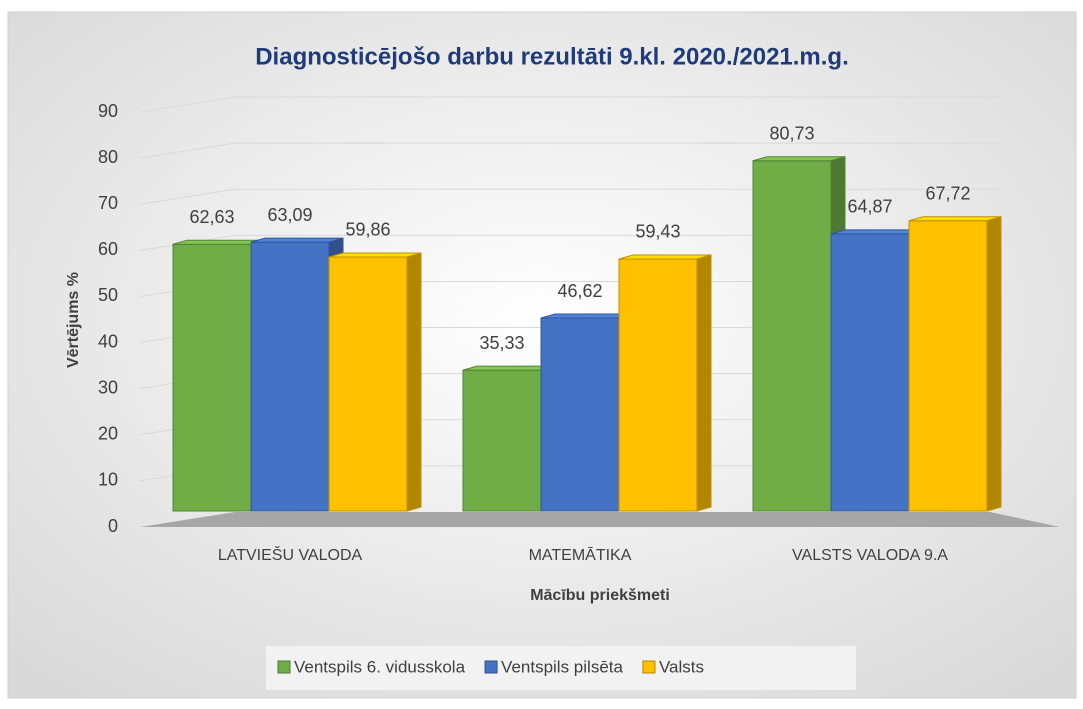 The width and height of the screenshot is (1083, 709). I want to click on floor, so click(600, 519).